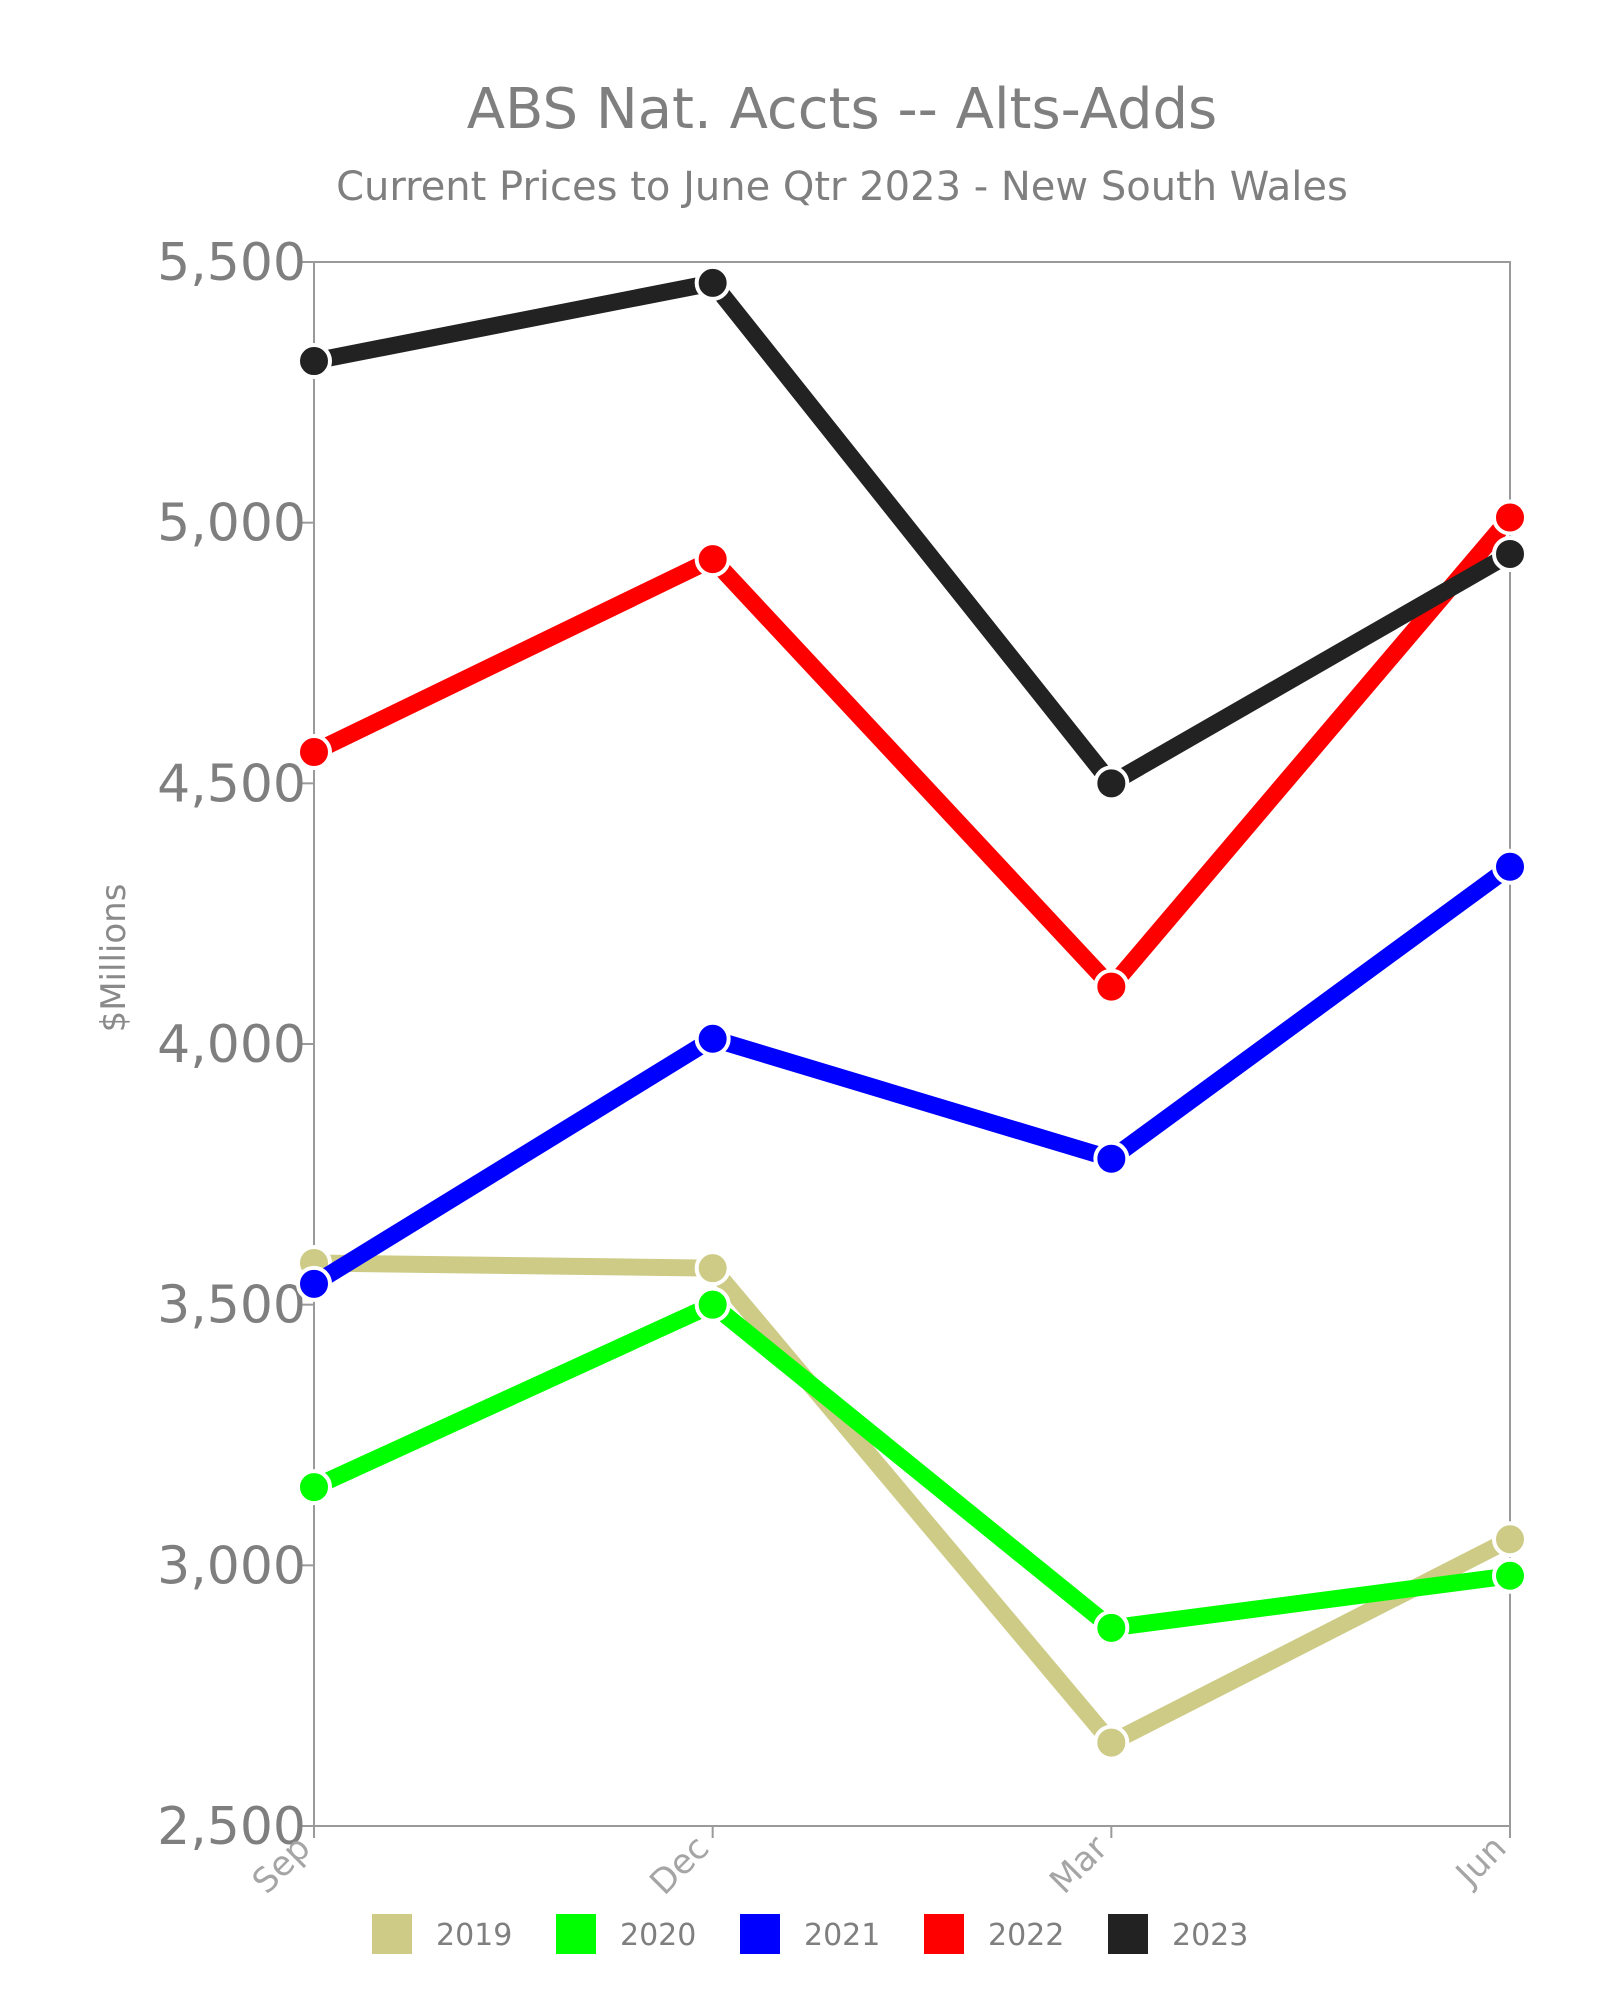 The width and height of the screenshot is (1600, 2000). I want to click on y-tick-label: 3,000, so click(231, 1566).